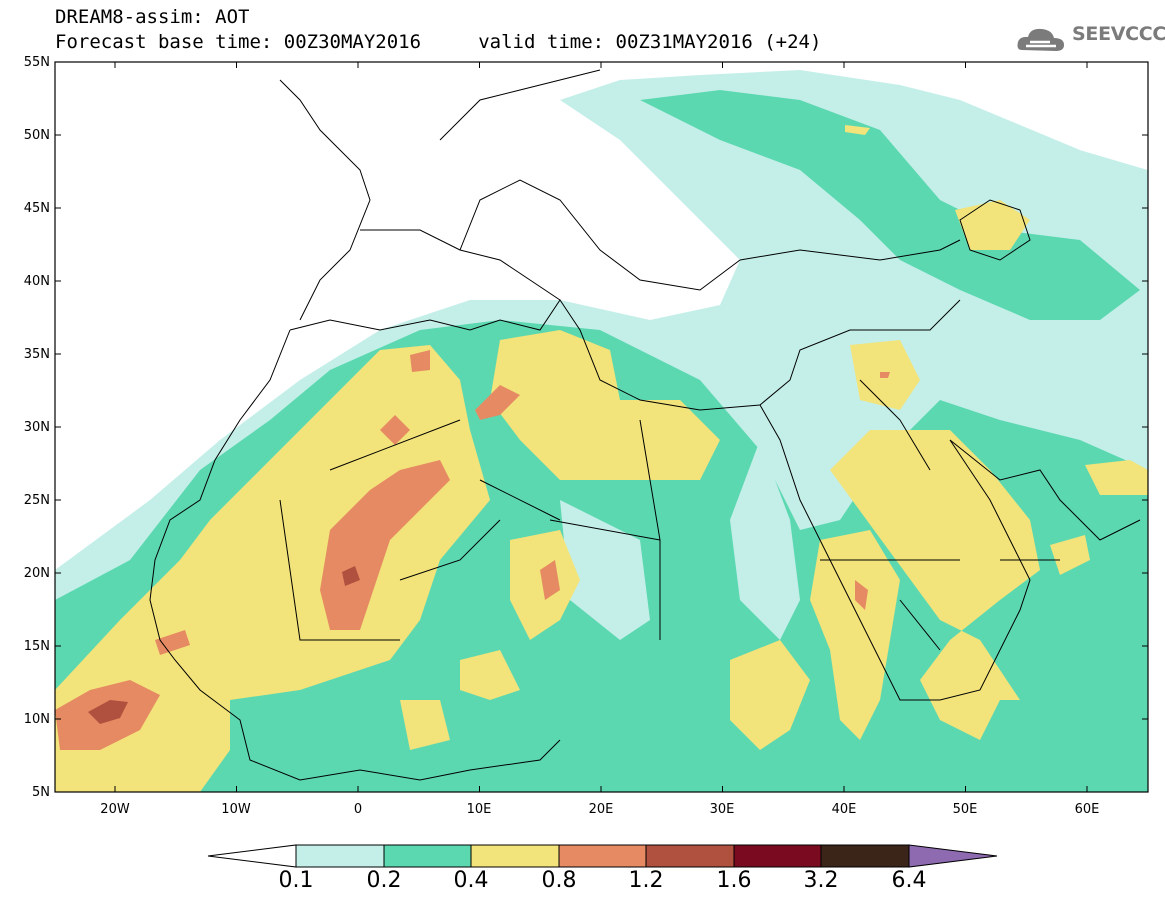 This screenshot has height=905, width=1165. Describe the element at coordinates (36, 354) in the screenshot. I see `lat-label-35n: 35N` at that location.